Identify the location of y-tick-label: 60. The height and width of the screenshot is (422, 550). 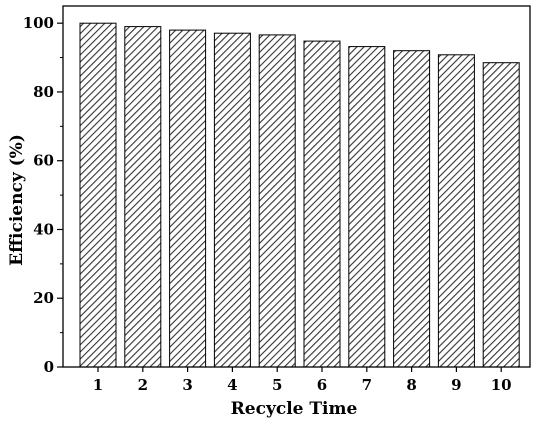
(43, 161).